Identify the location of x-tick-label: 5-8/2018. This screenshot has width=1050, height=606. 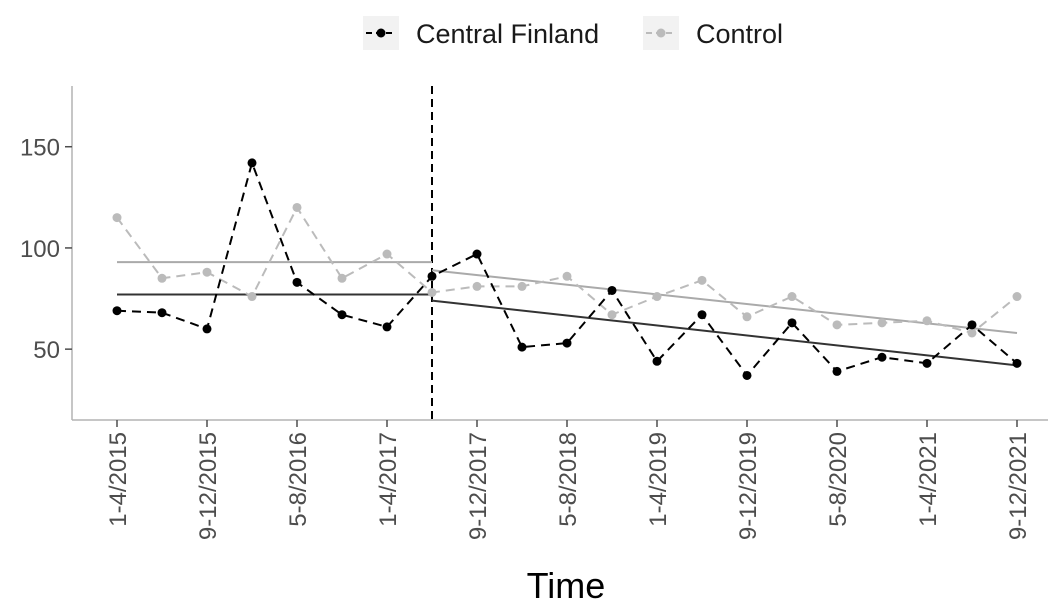
(568, 479).